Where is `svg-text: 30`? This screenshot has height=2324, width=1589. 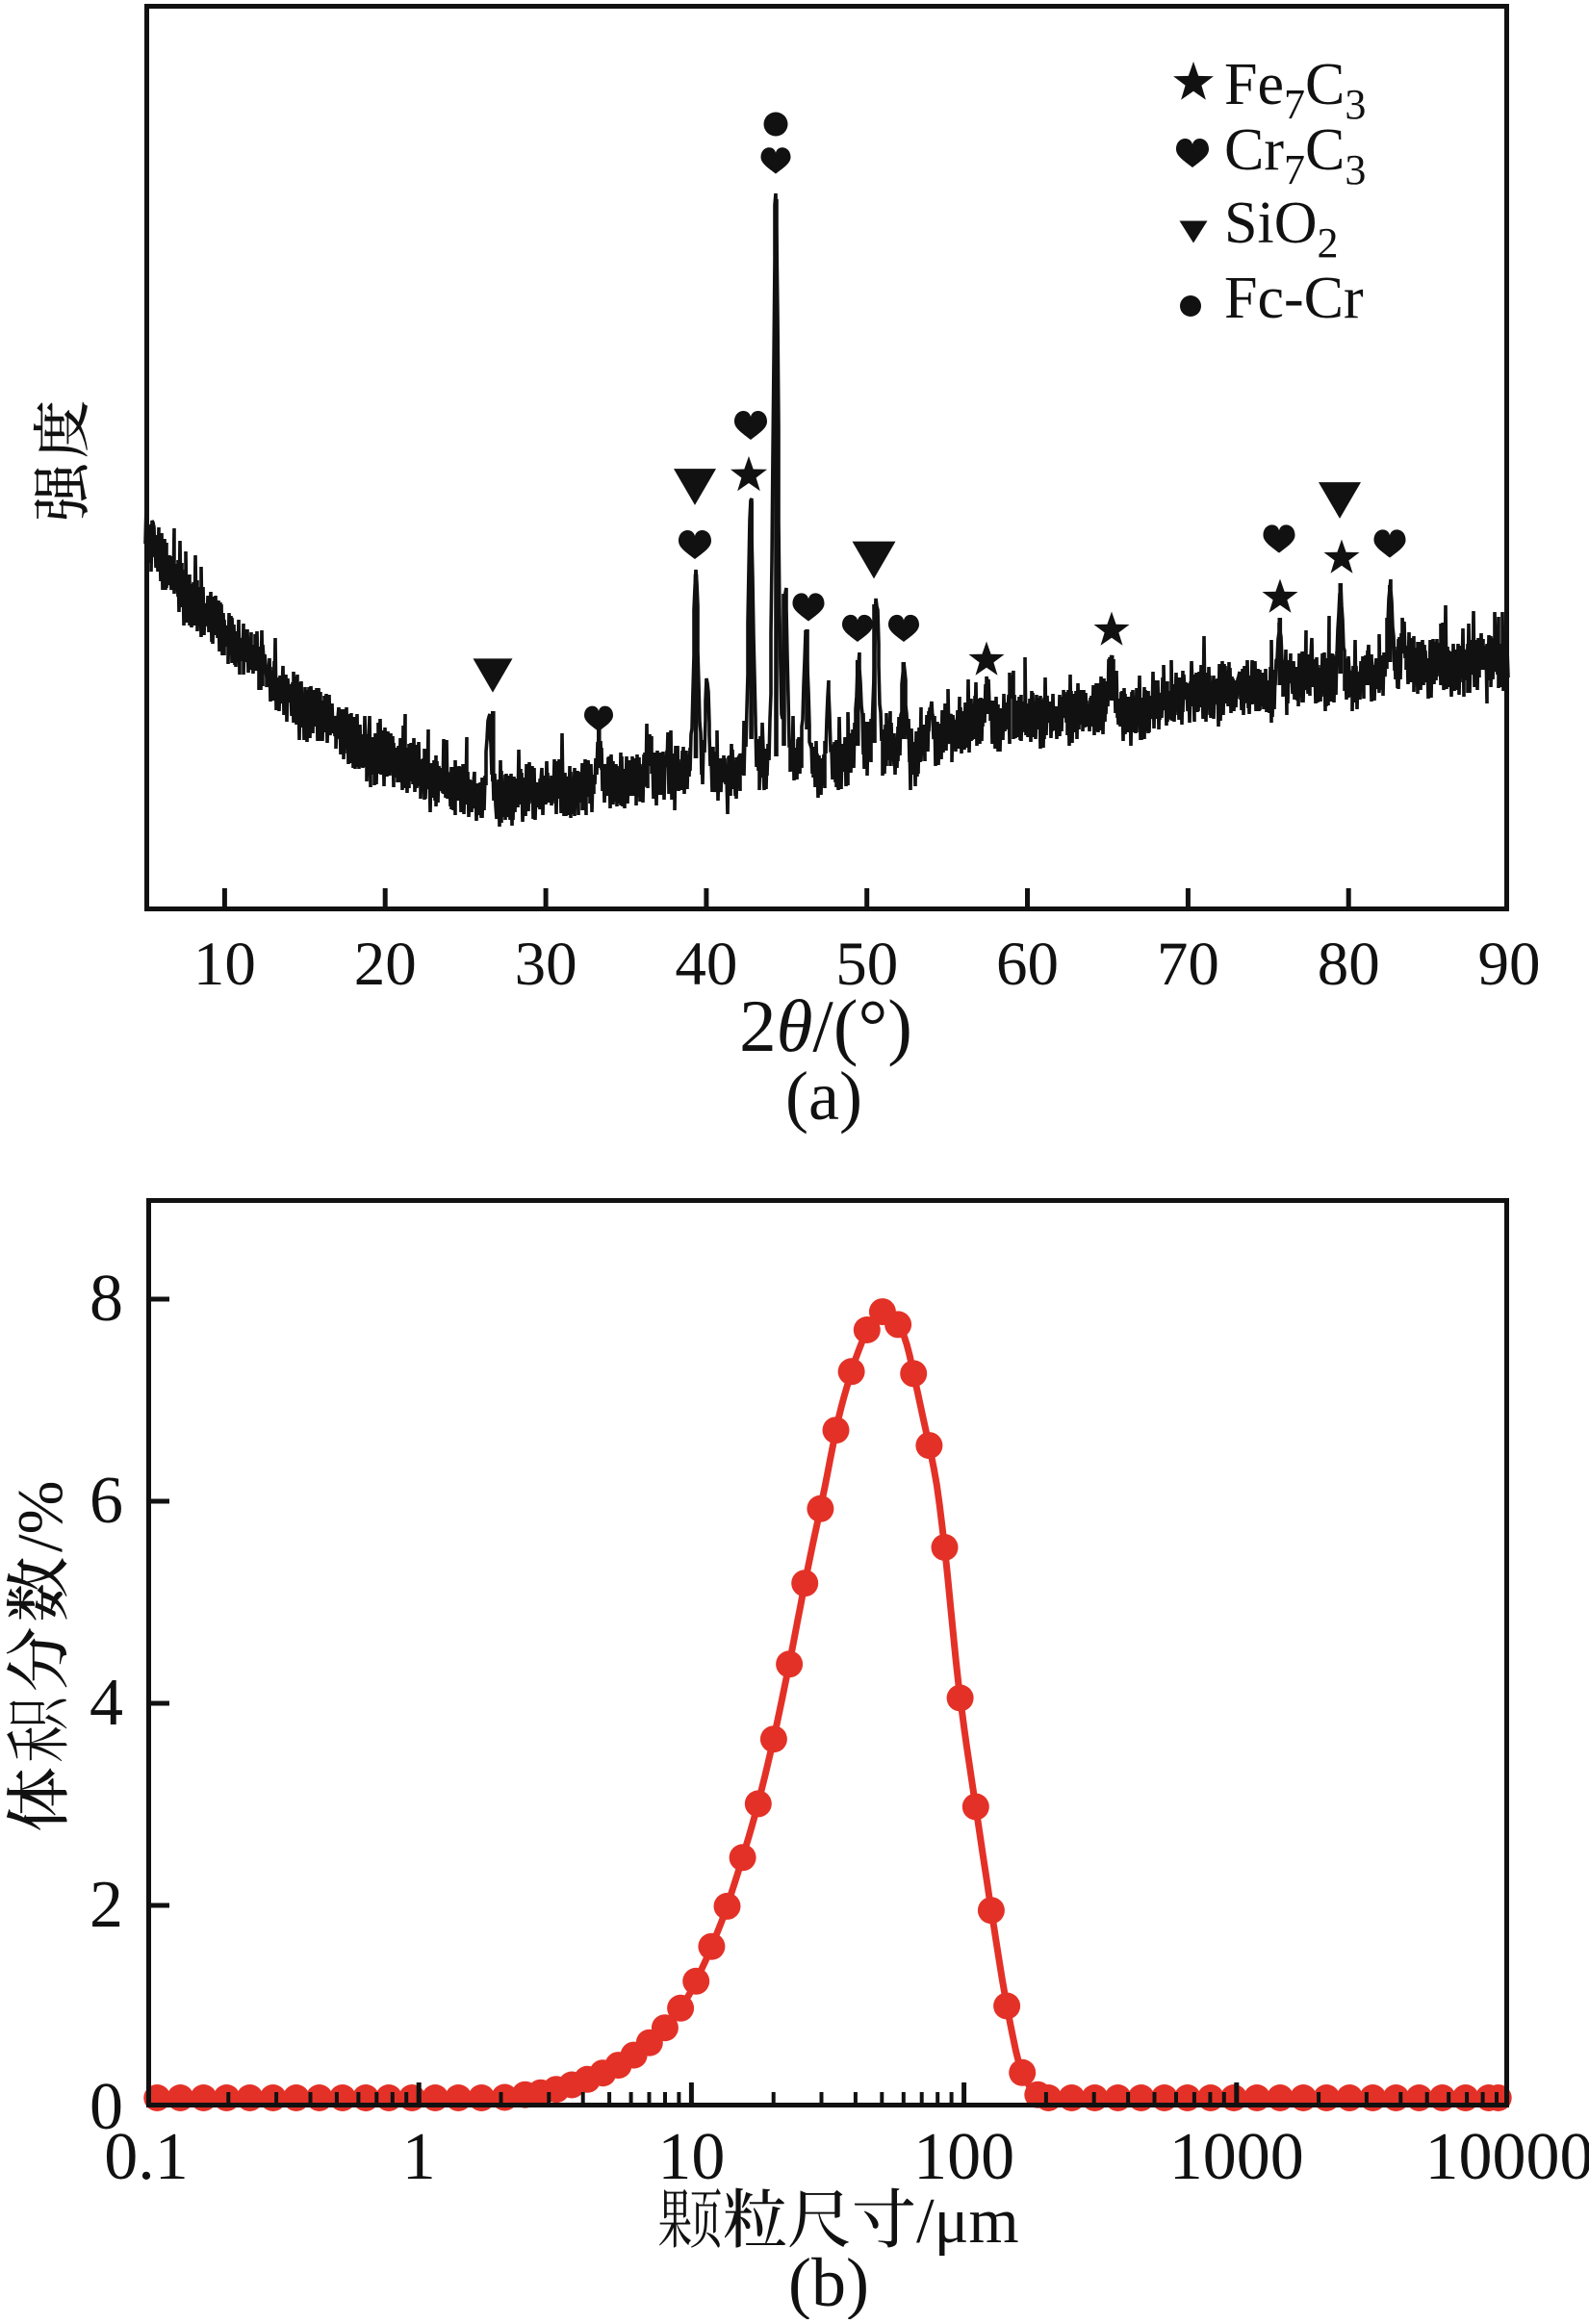 svg-text: 30 is located at coordinates (546, 965).